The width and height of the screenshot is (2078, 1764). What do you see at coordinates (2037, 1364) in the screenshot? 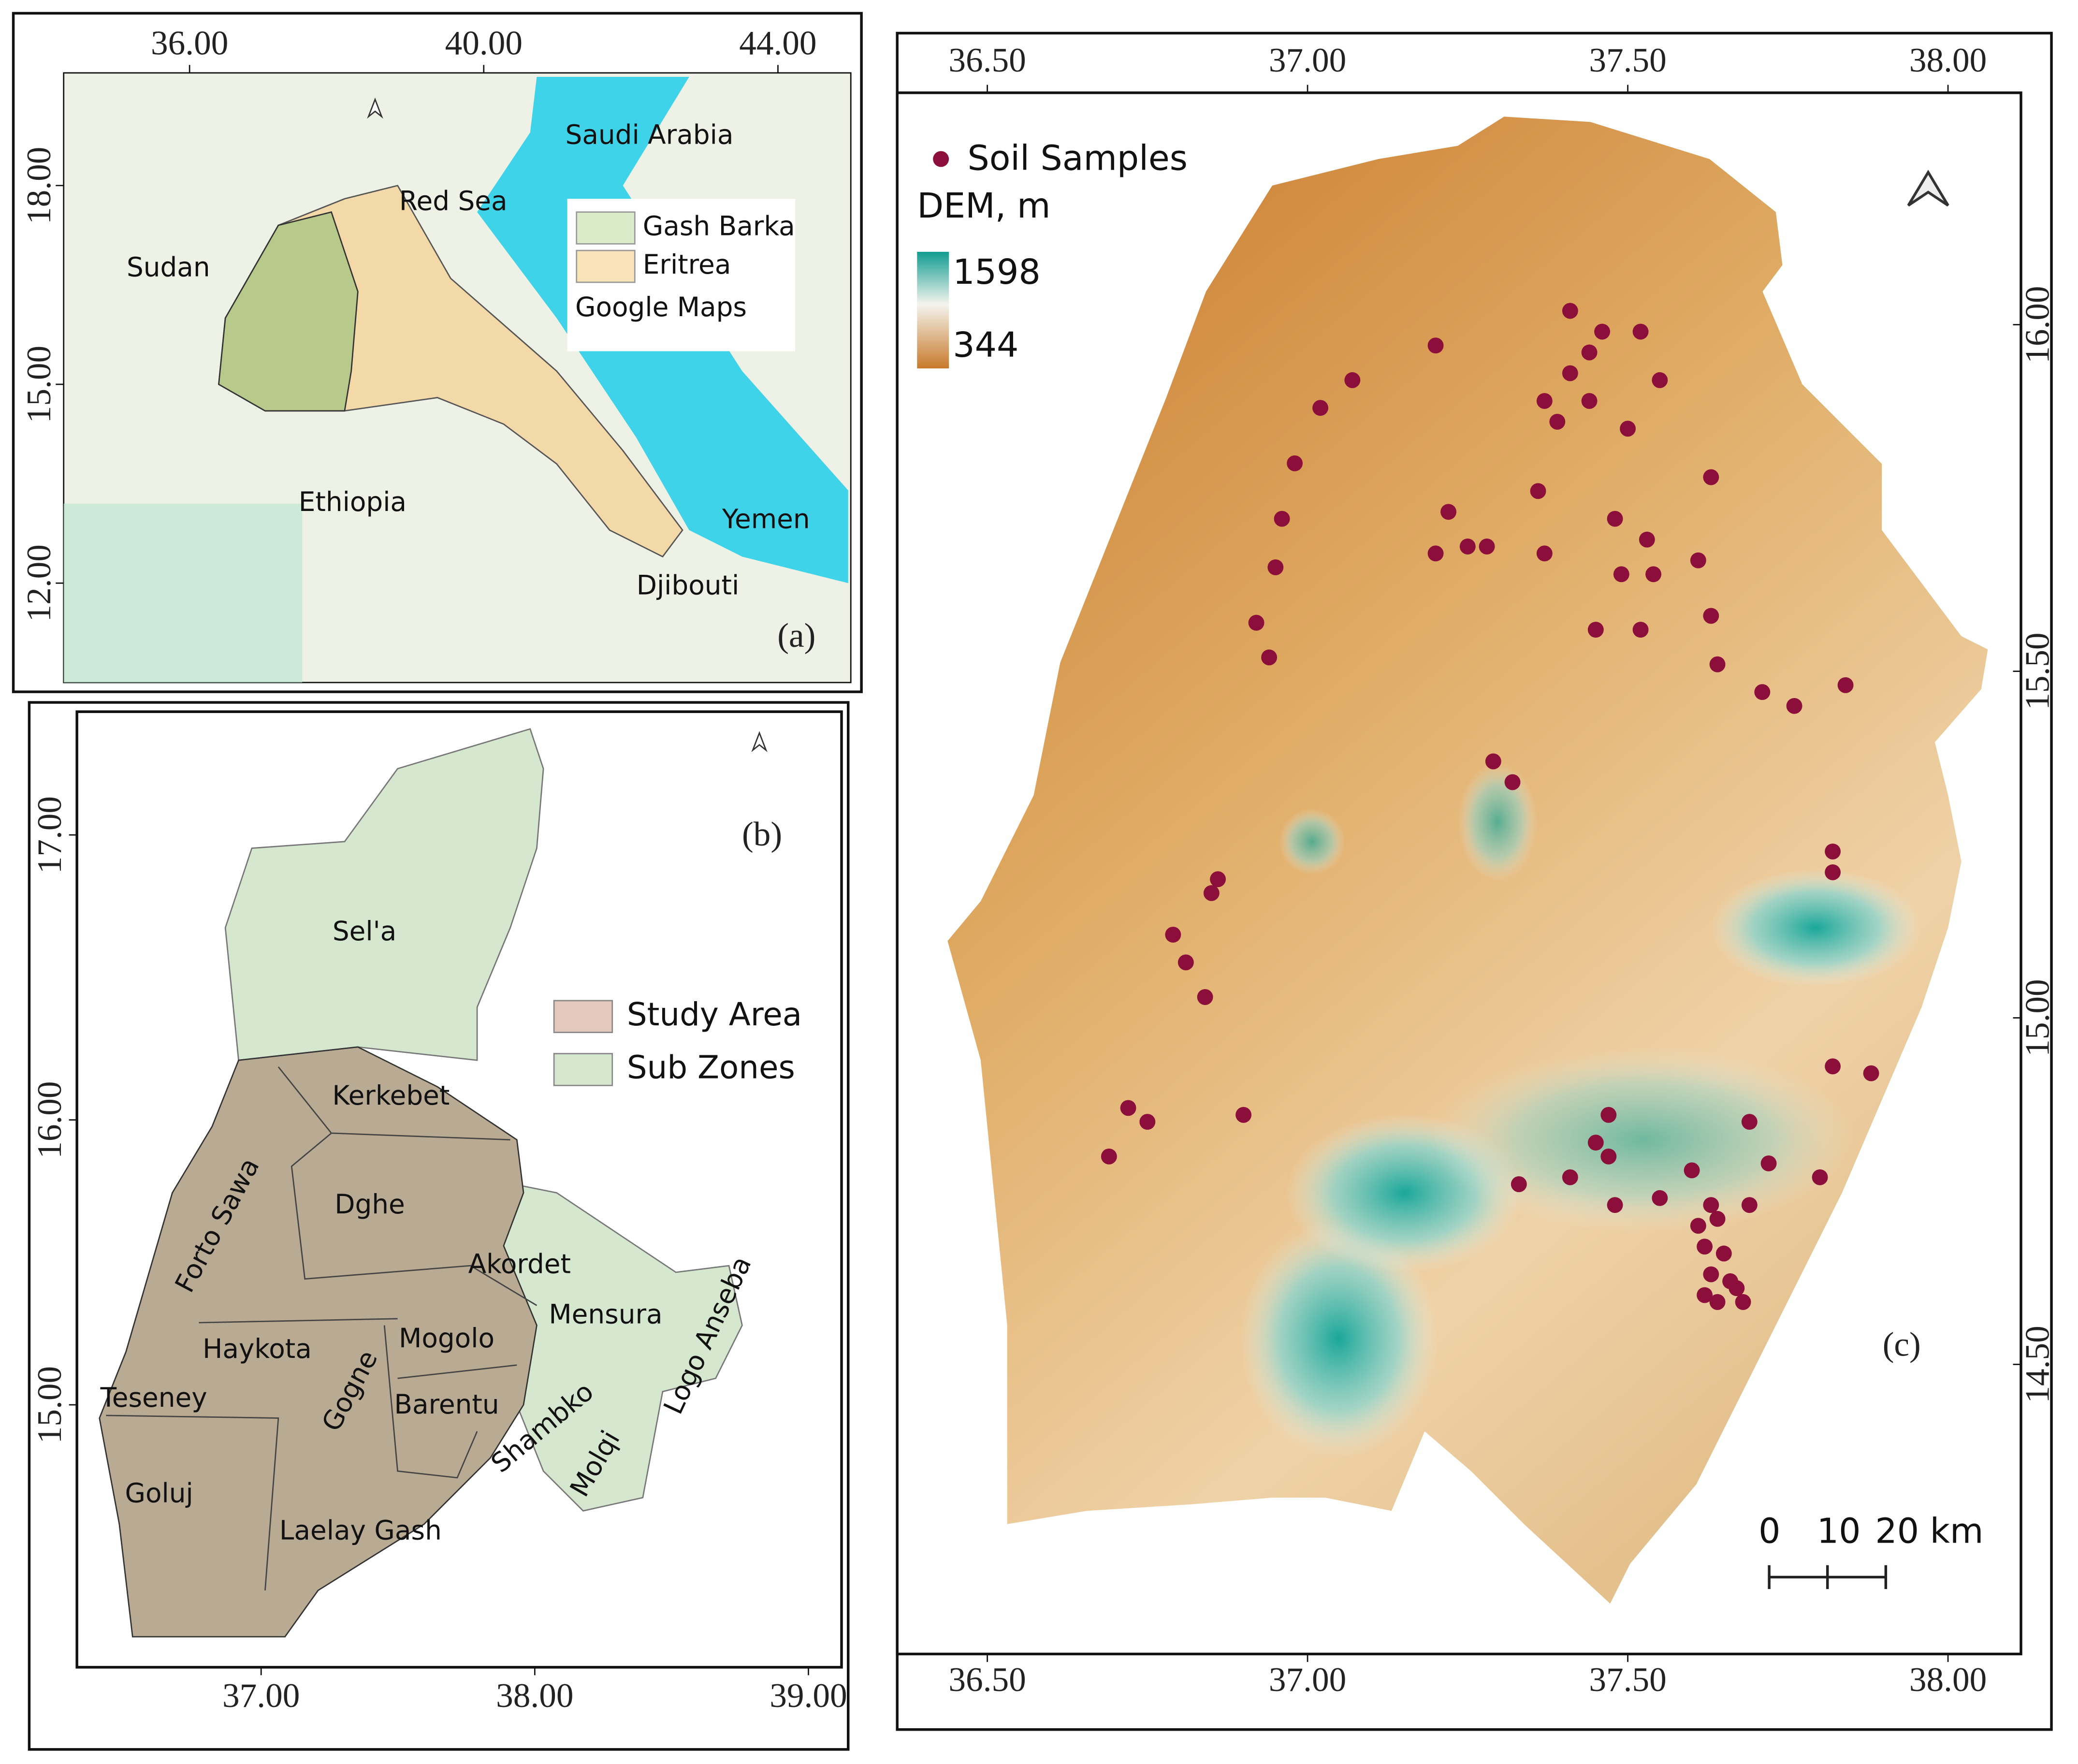
I see `lat-tick-label: 14.50` at bounding box center [2037, 1364].